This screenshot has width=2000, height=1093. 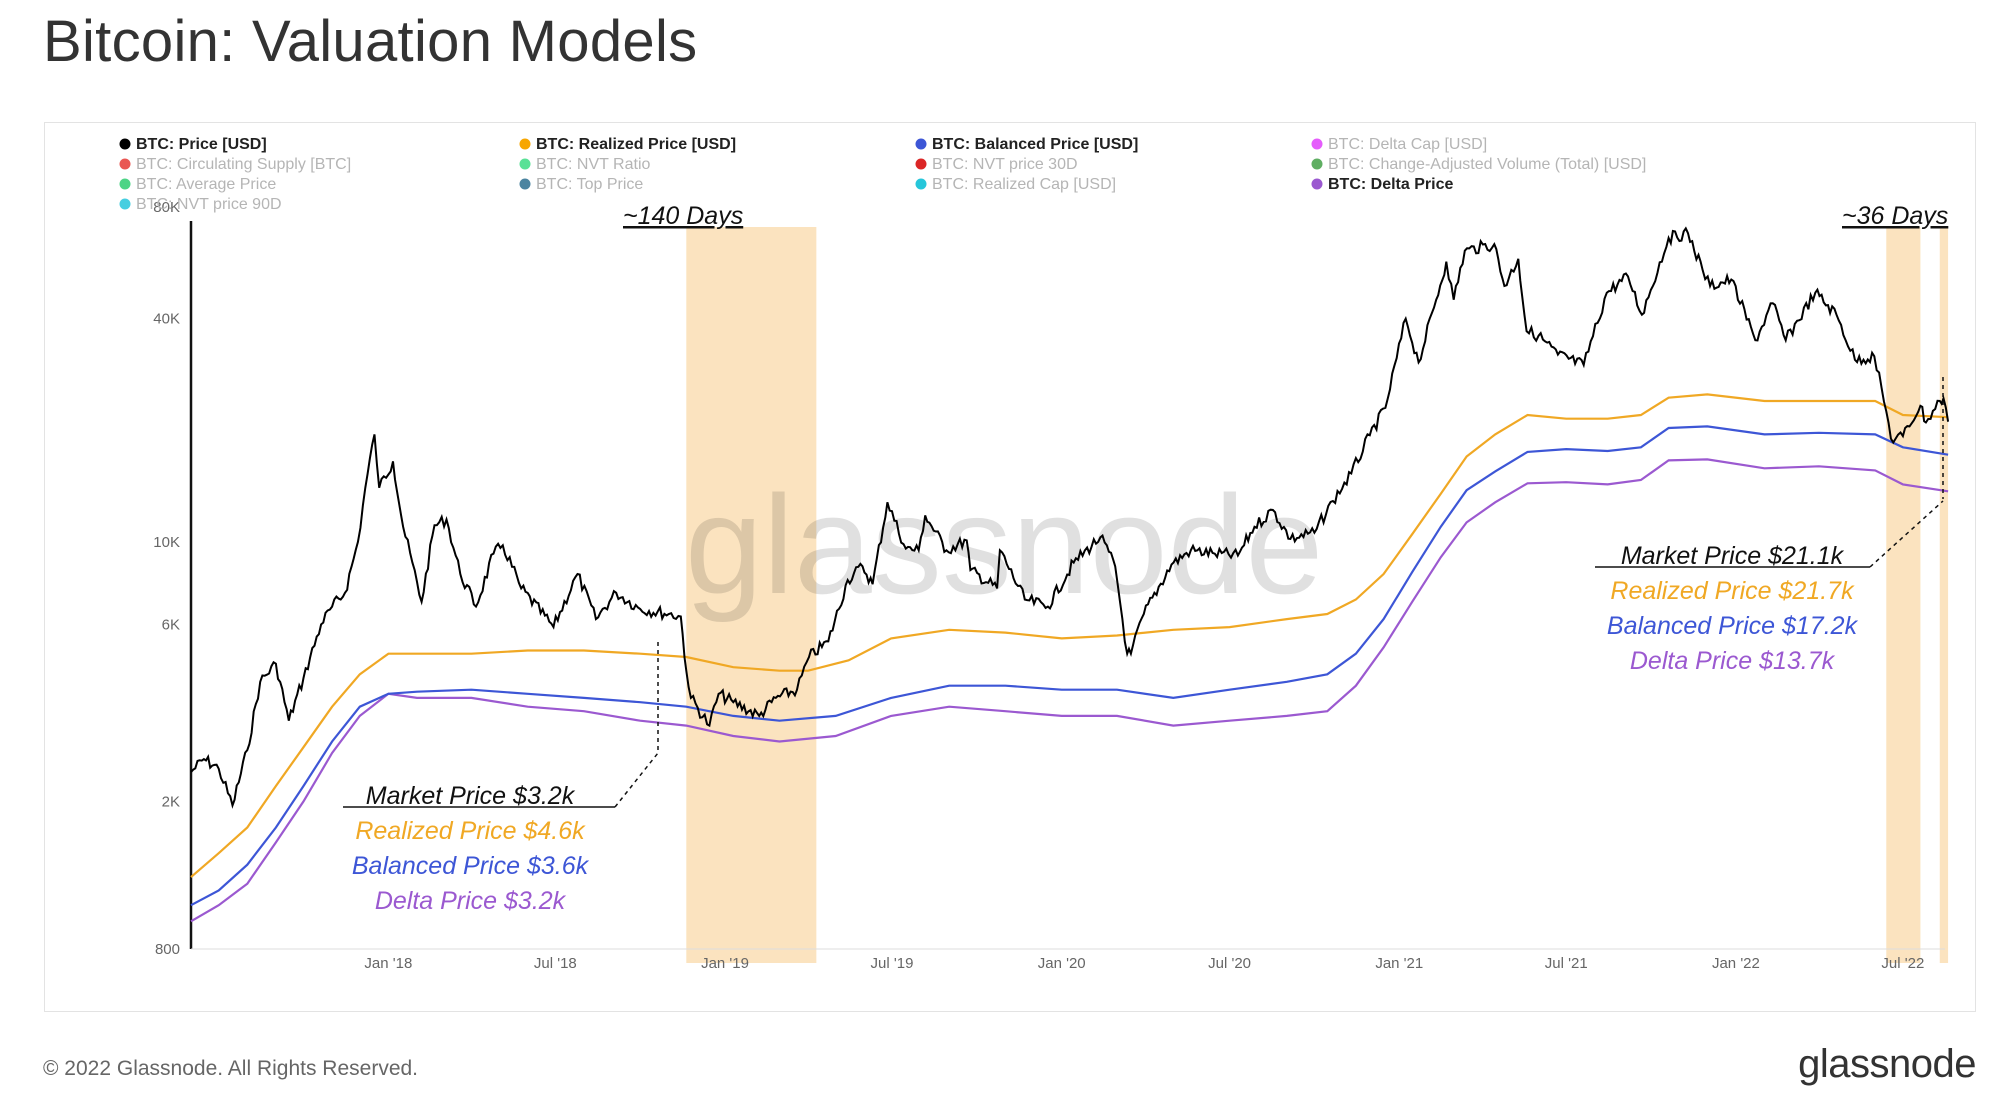 I want to click on y-tick-label: 6K, so click(x=171, y=624).